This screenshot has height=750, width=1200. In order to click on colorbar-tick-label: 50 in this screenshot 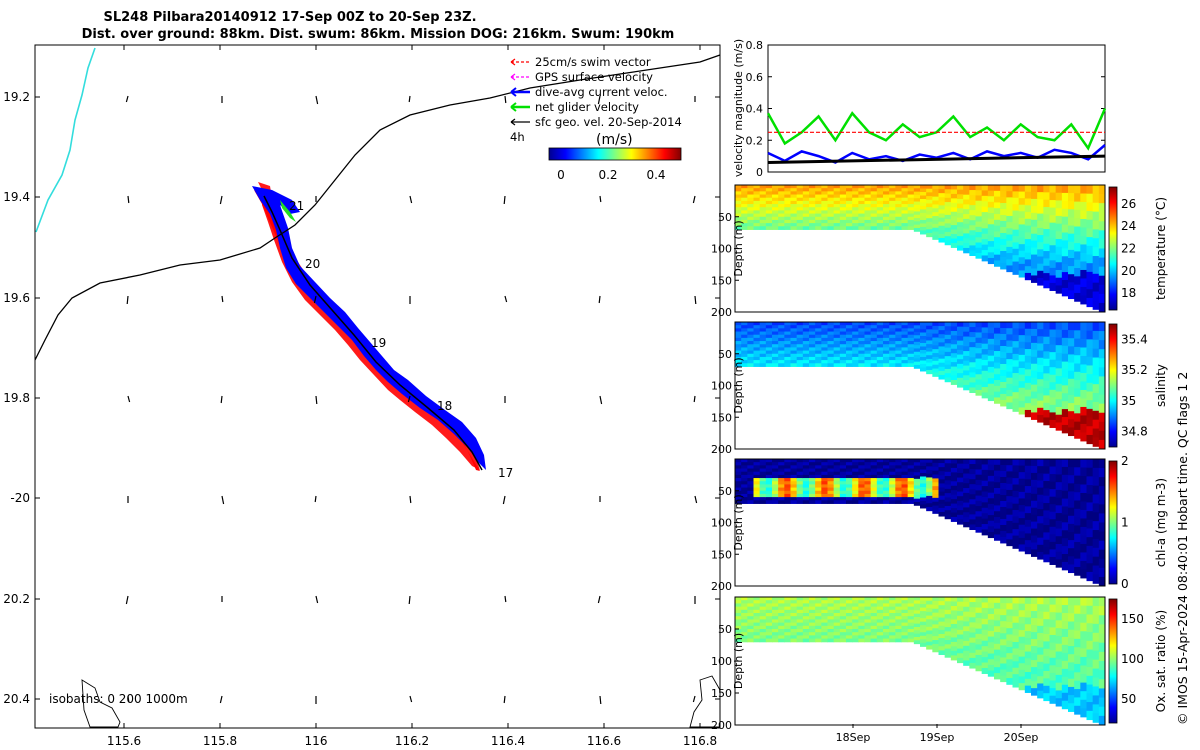, I will do `click(1128, 699)`.